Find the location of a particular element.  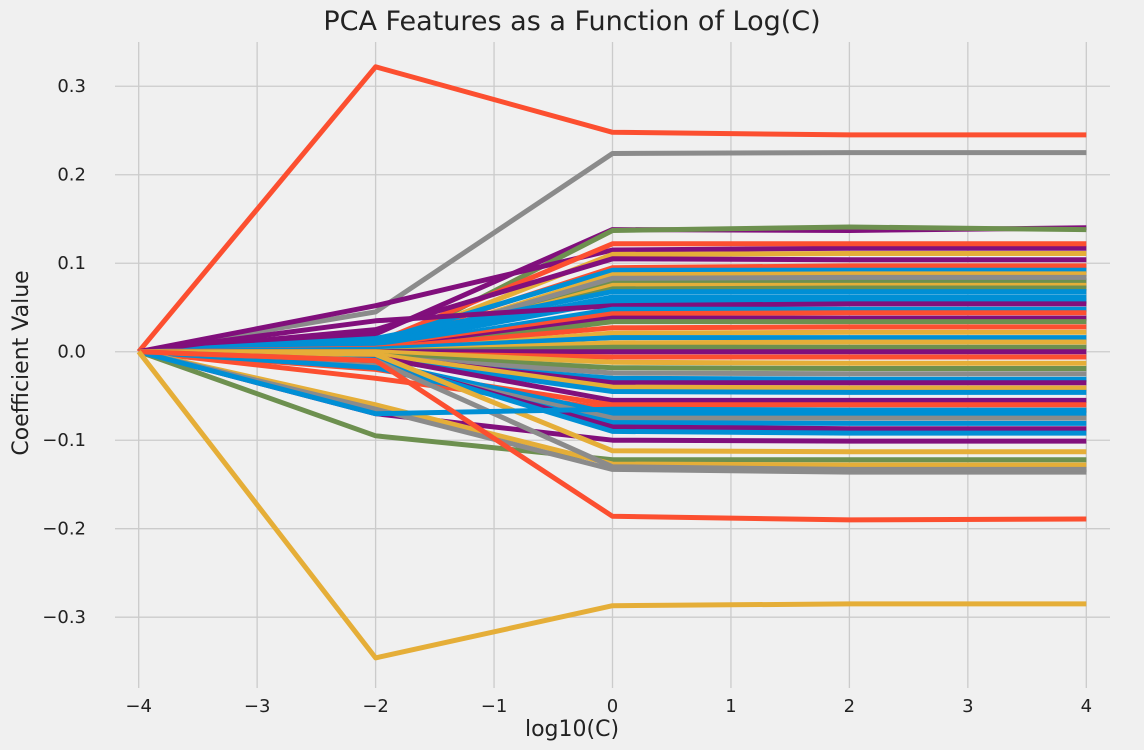

y-tick-label: 0.1 is located at coordinates (71, 263).